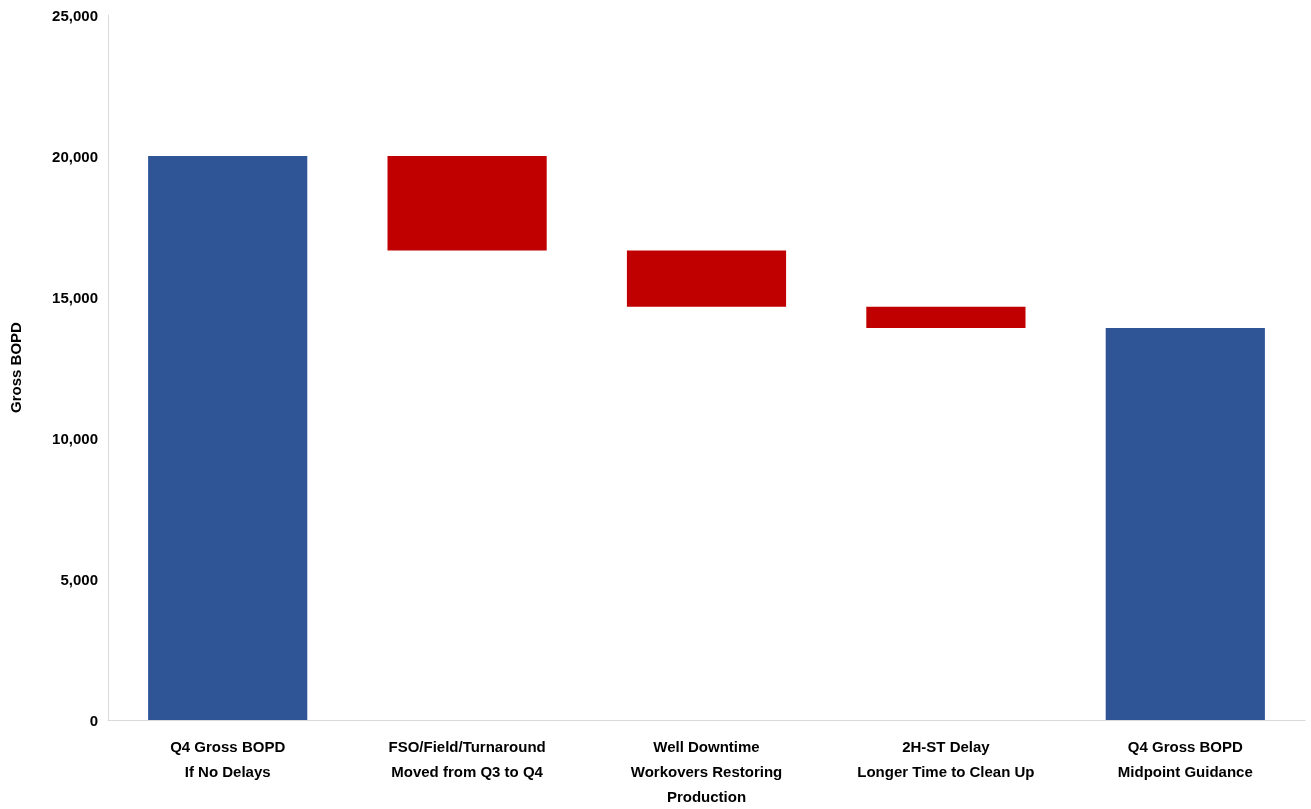 The height and width of the screenshot is (809, 1311). I want to click on y-tick-label: 15,000, so click(75, 297).